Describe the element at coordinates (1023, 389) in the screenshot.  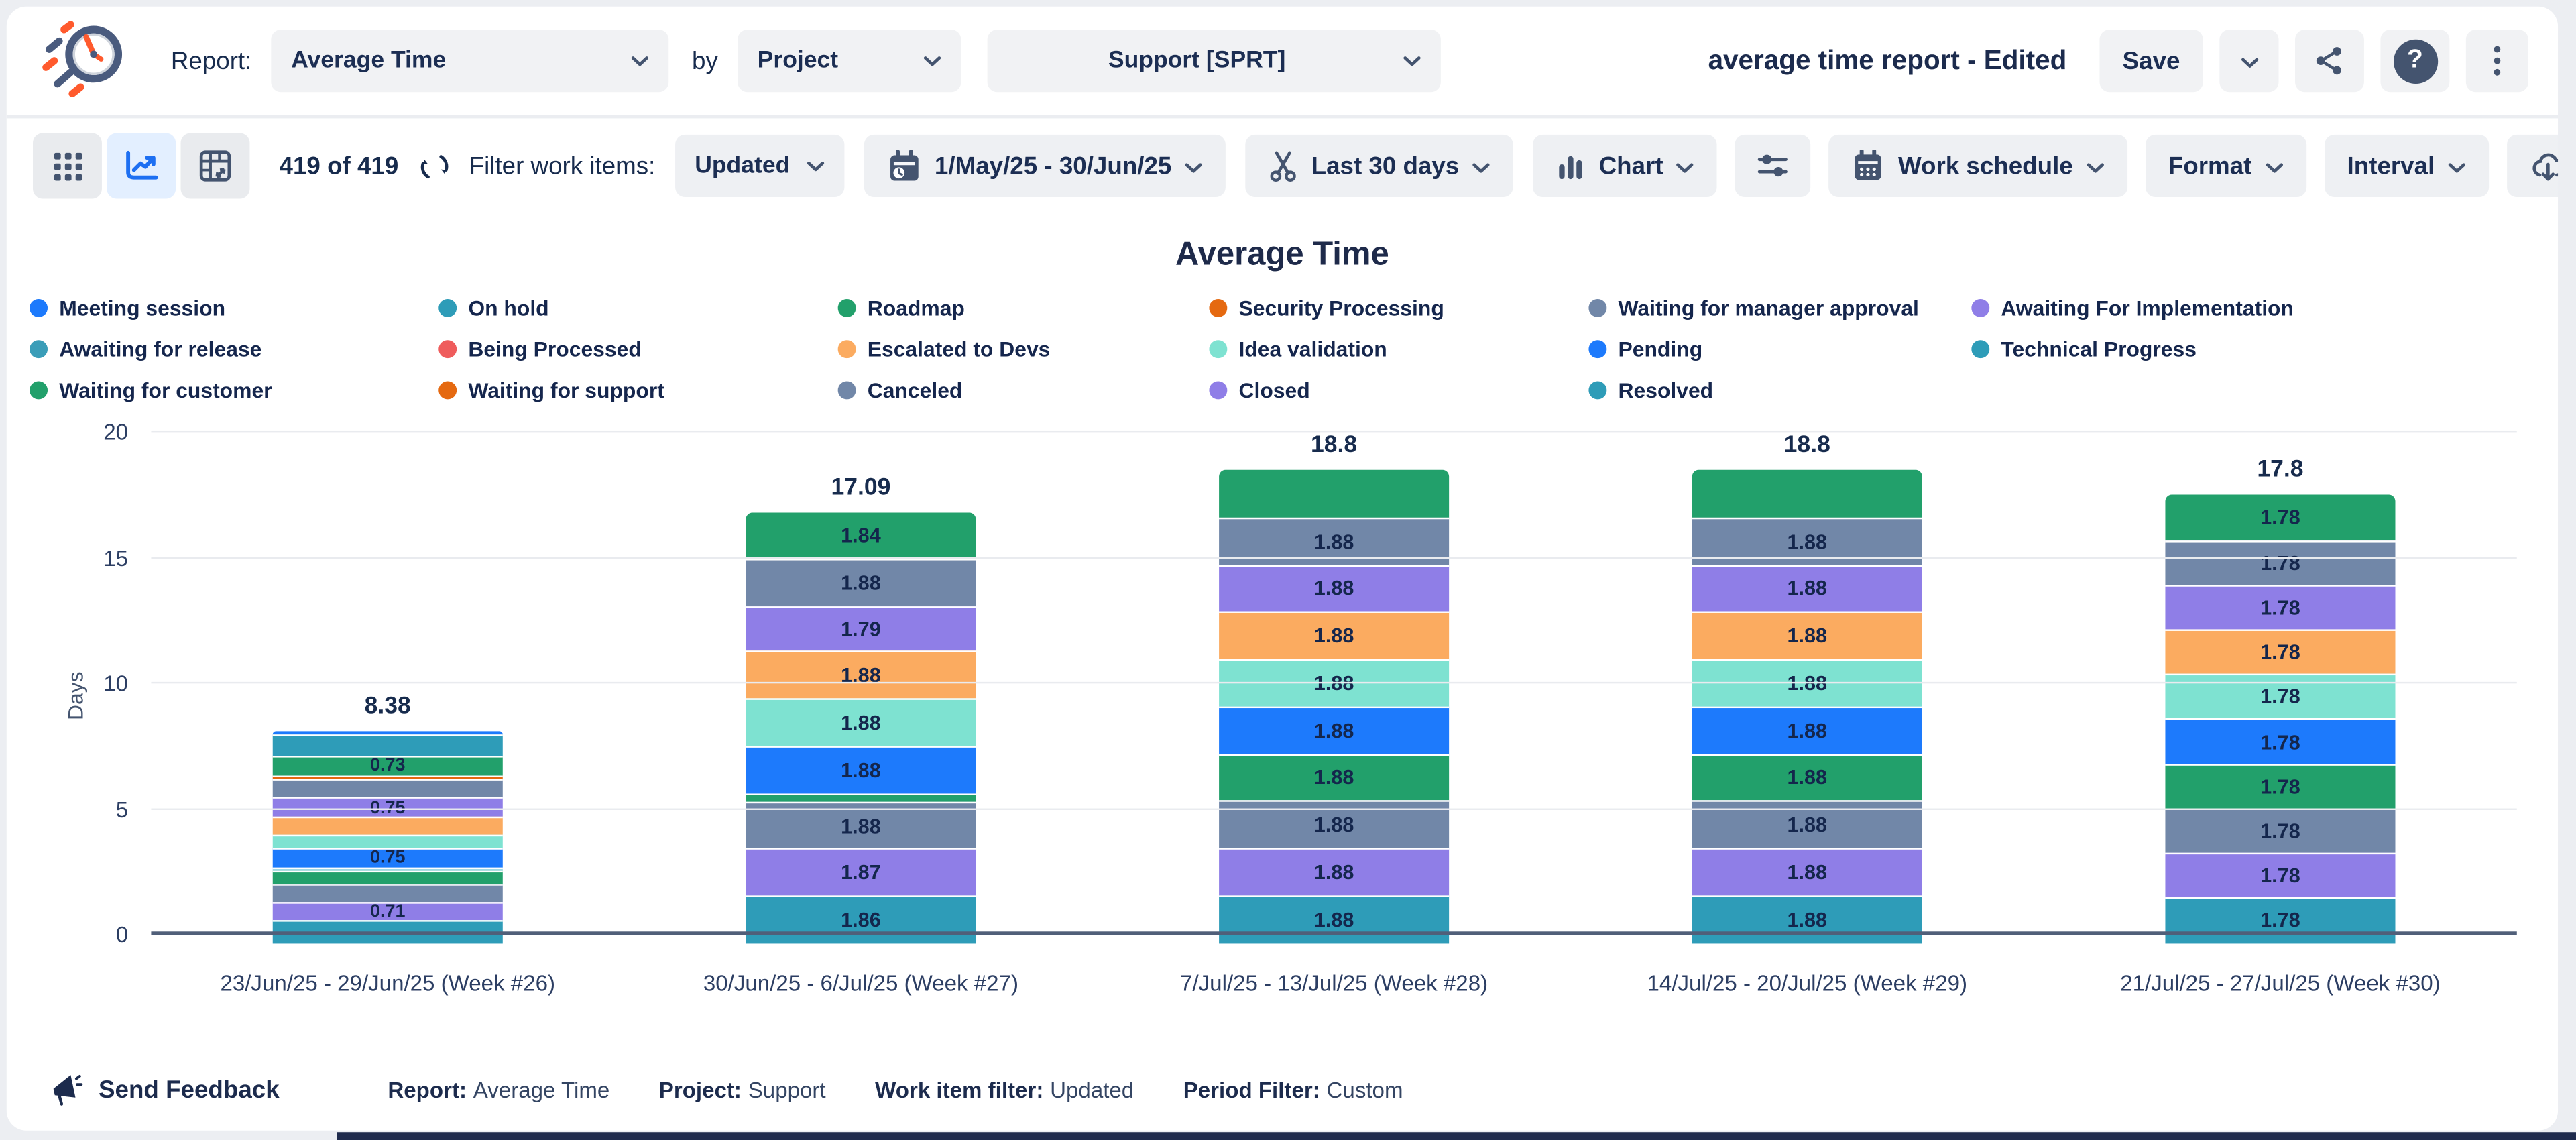
I see `legend-item: Canceled` at that location.